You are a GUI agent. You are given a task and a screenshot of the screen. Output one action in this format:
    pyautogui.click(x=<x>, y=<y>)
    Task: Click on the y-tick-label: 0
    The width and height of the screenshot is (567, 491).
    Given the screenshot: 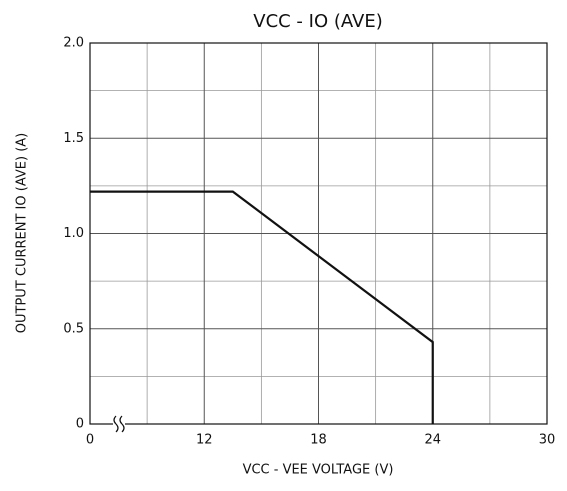 What is the action you would take?
    pyautogui.click(x=80, y=424)
    